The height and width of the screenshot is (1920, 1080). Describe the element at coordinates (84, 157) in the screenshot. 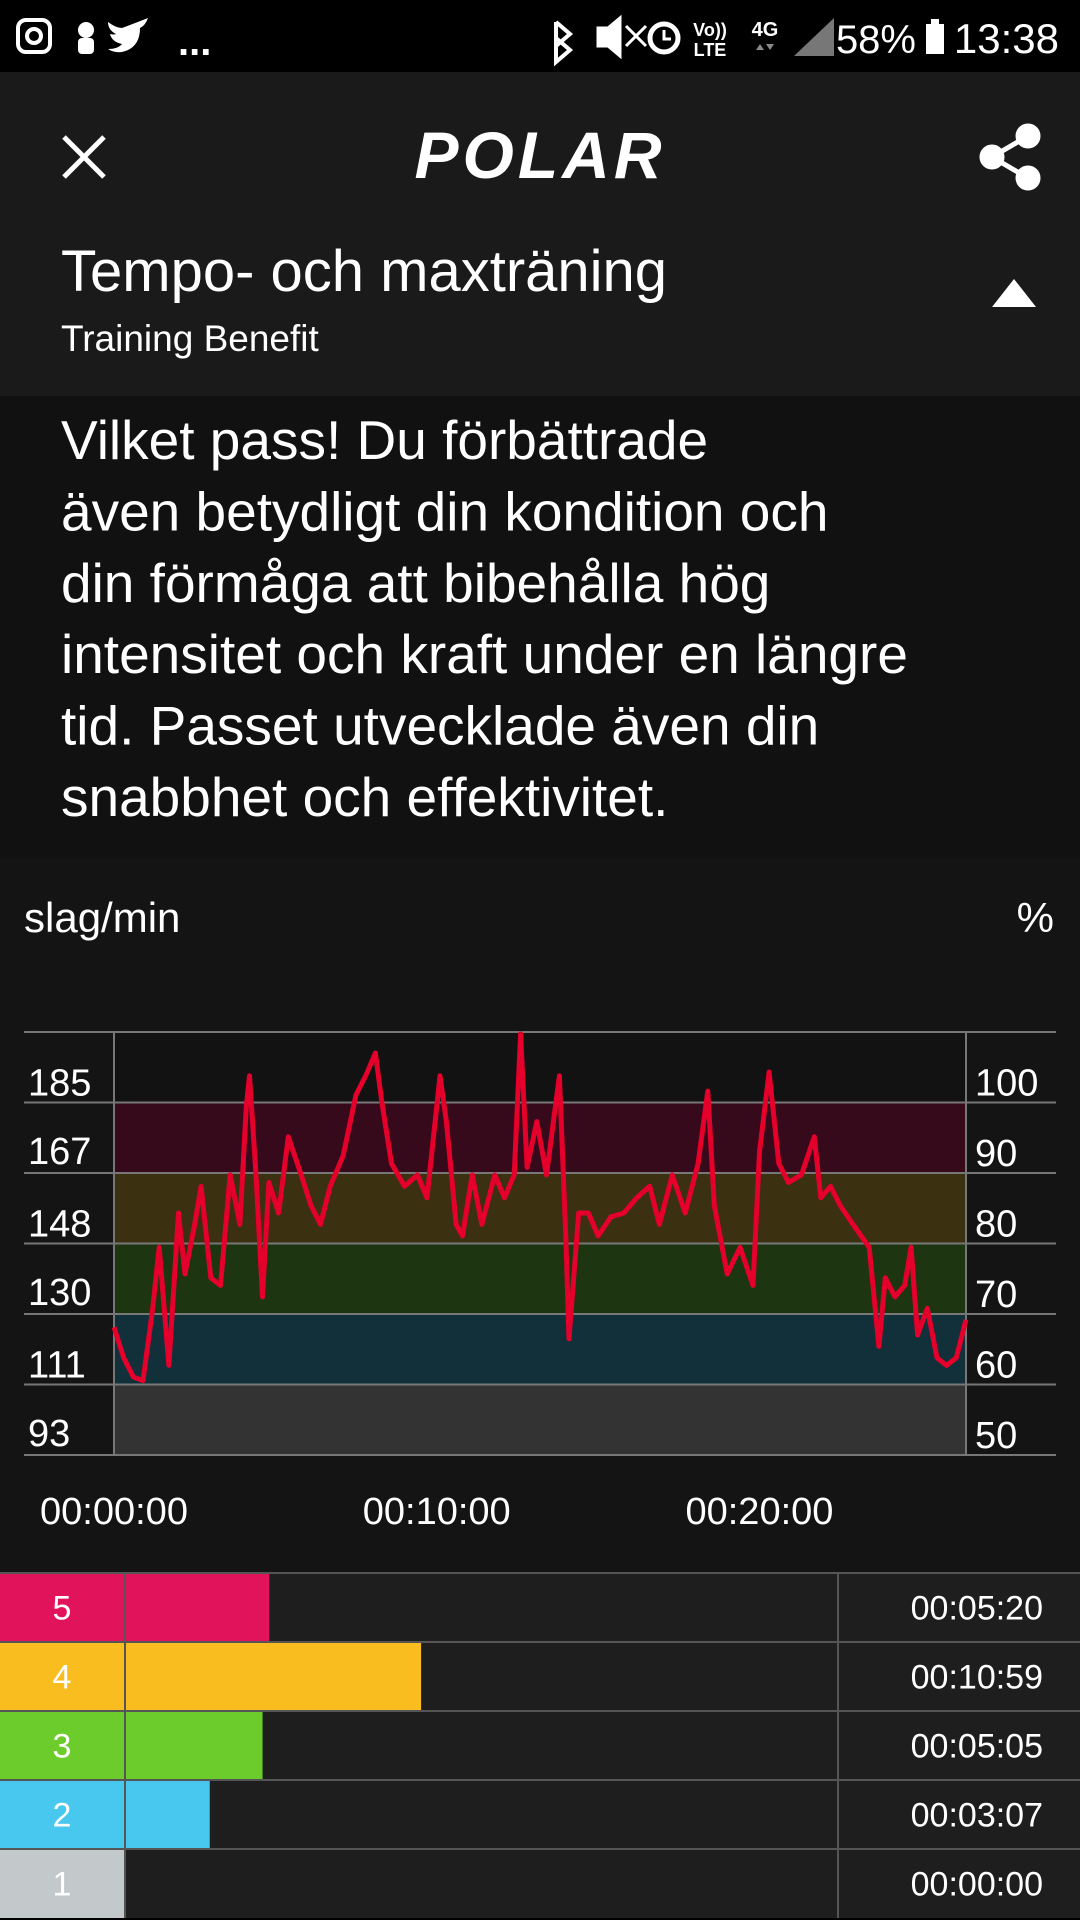

I see `close-button` at that location.